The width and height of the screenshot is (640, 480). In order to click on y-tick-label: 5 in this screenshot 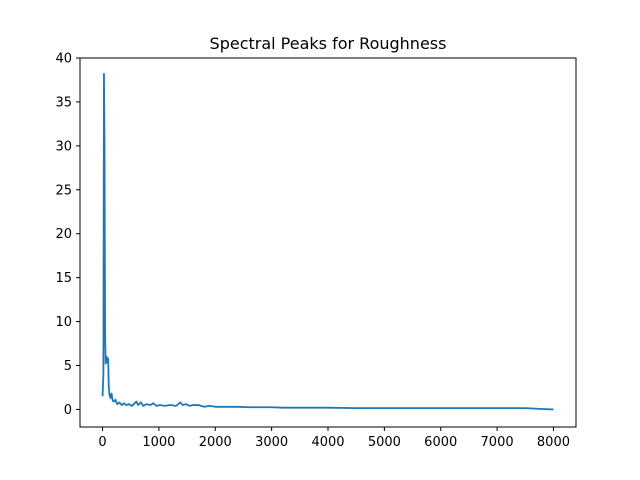, I will do `click(68, 366)`.